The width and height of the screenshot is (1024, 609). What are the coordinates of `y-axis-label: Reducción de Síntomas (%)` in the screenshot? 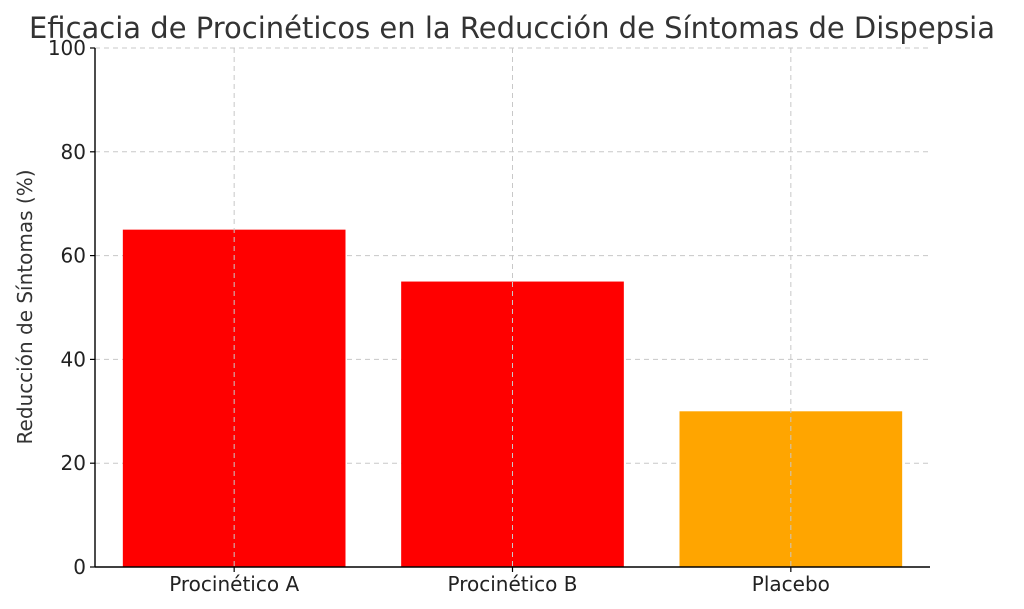 It's located at (25, 307).